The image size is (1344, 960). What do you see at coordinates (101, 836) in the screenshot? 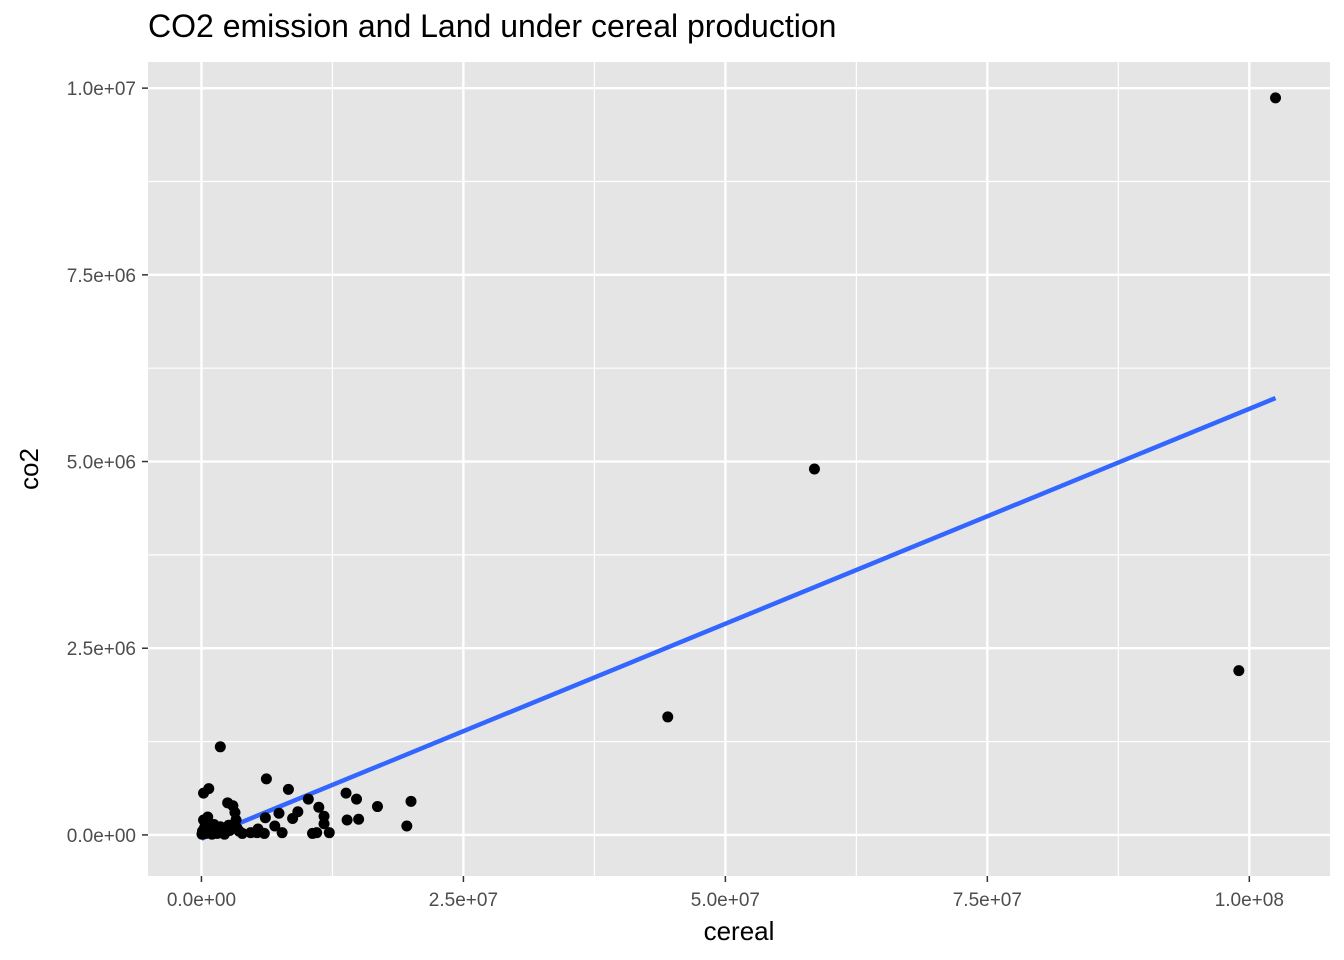
I see `y-tick-label: 0.0e+00` at bounding box center [101, 836].